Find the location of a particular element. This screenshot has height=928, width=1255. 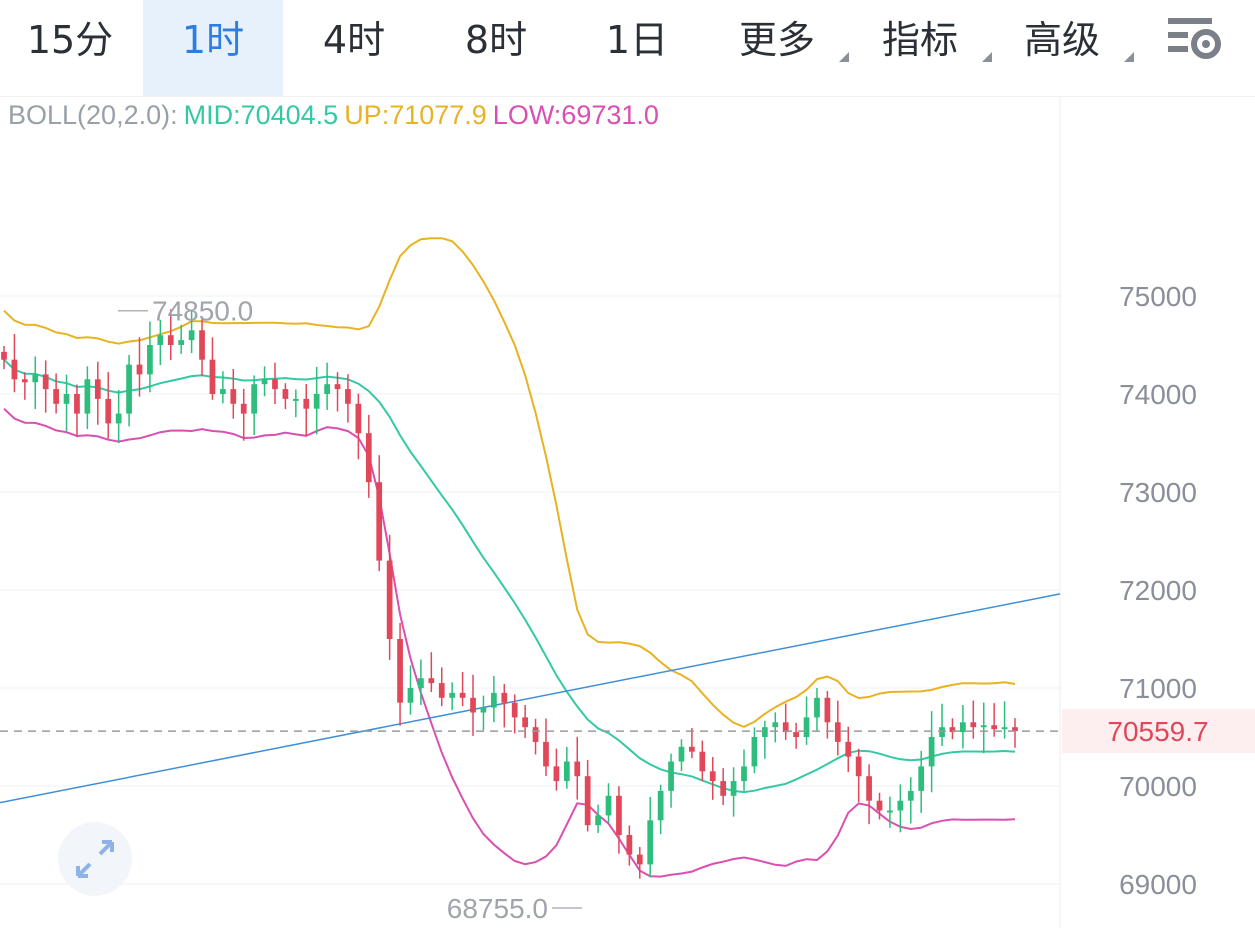

tab-more: 更多 is located at coordinates (785, 48).